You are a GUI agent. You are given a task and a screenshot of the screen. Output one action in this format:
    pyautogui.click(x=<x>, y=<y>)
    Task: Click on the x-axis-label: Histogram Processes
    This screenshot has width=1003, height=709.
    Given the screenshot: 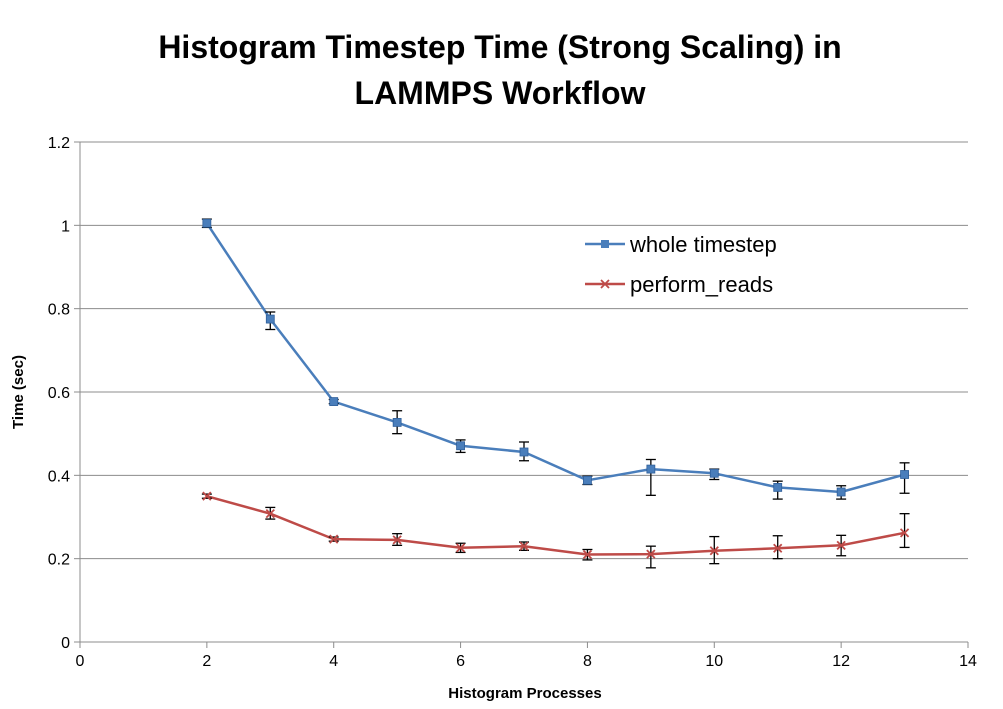 What is the action you would take?
    pyautogui.click(x=524, y=693)
    